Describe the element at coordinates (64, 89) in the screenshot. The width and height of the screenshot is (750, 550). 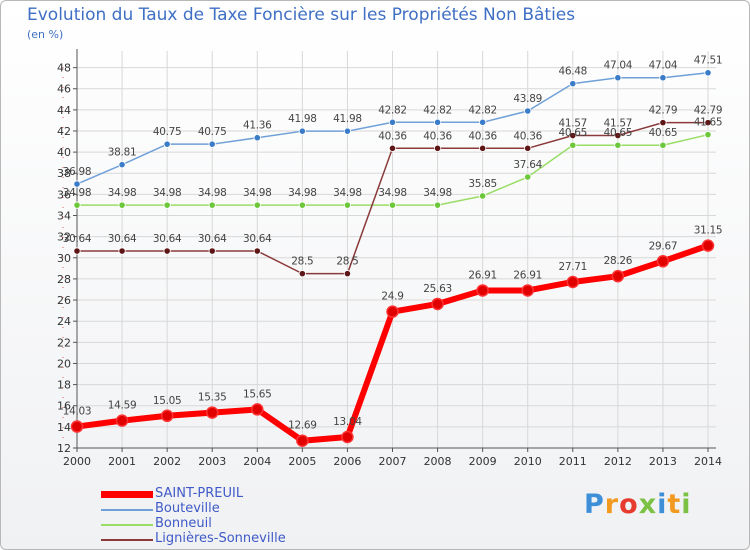
I see `y-tick-label: 46` at that location.